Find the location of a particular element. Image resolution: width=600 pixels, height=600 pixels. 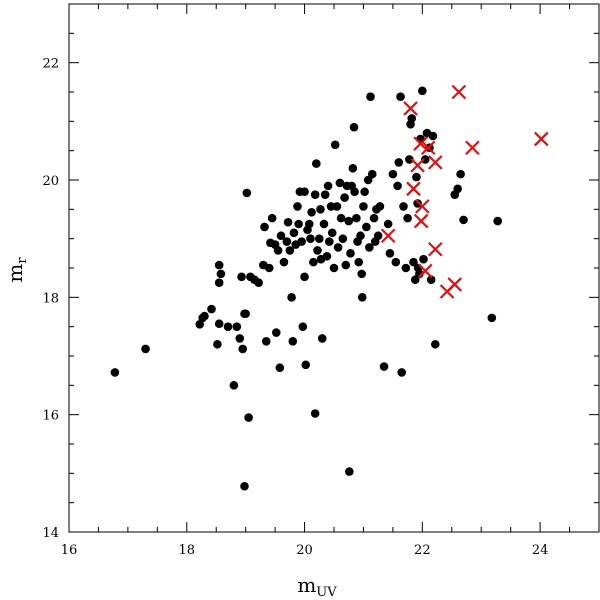

y-tick-label: 20 is located at coordinates (50, 181).